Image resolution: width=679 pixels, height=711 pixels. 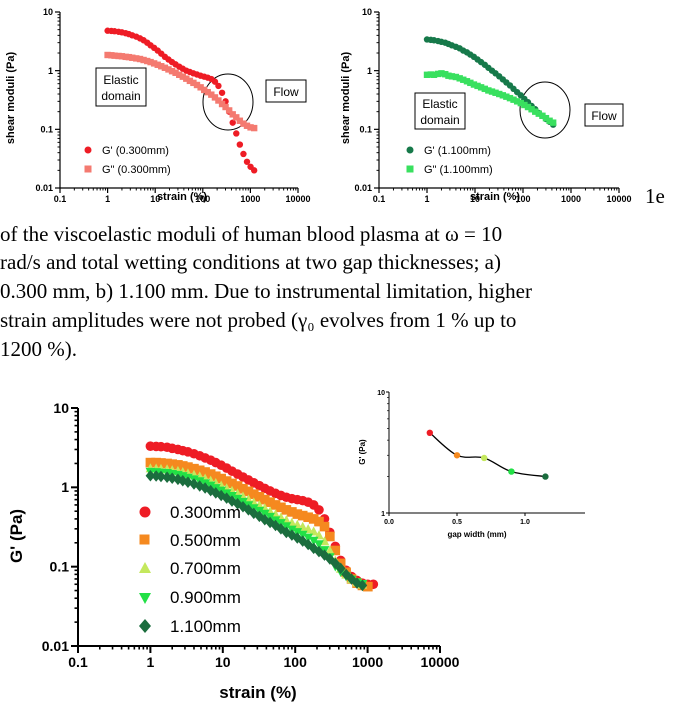 I want to click on chart-a-elastic-label: Elastic, so click(x=120, y=80).